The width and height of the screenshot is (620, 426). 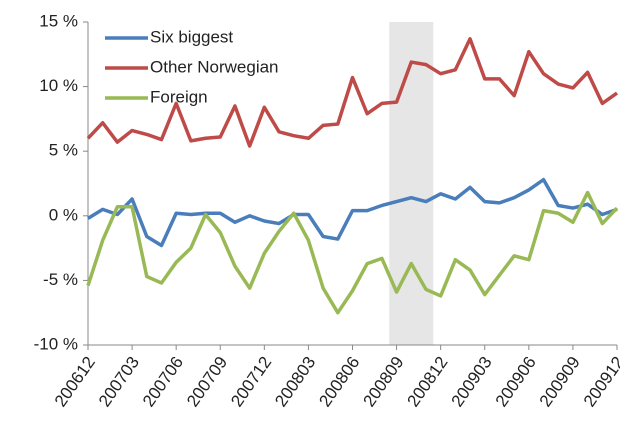 What do you see at coordinates (352, 212) in the screenshot?
I see `series-line` at bounding box center [352, 212].